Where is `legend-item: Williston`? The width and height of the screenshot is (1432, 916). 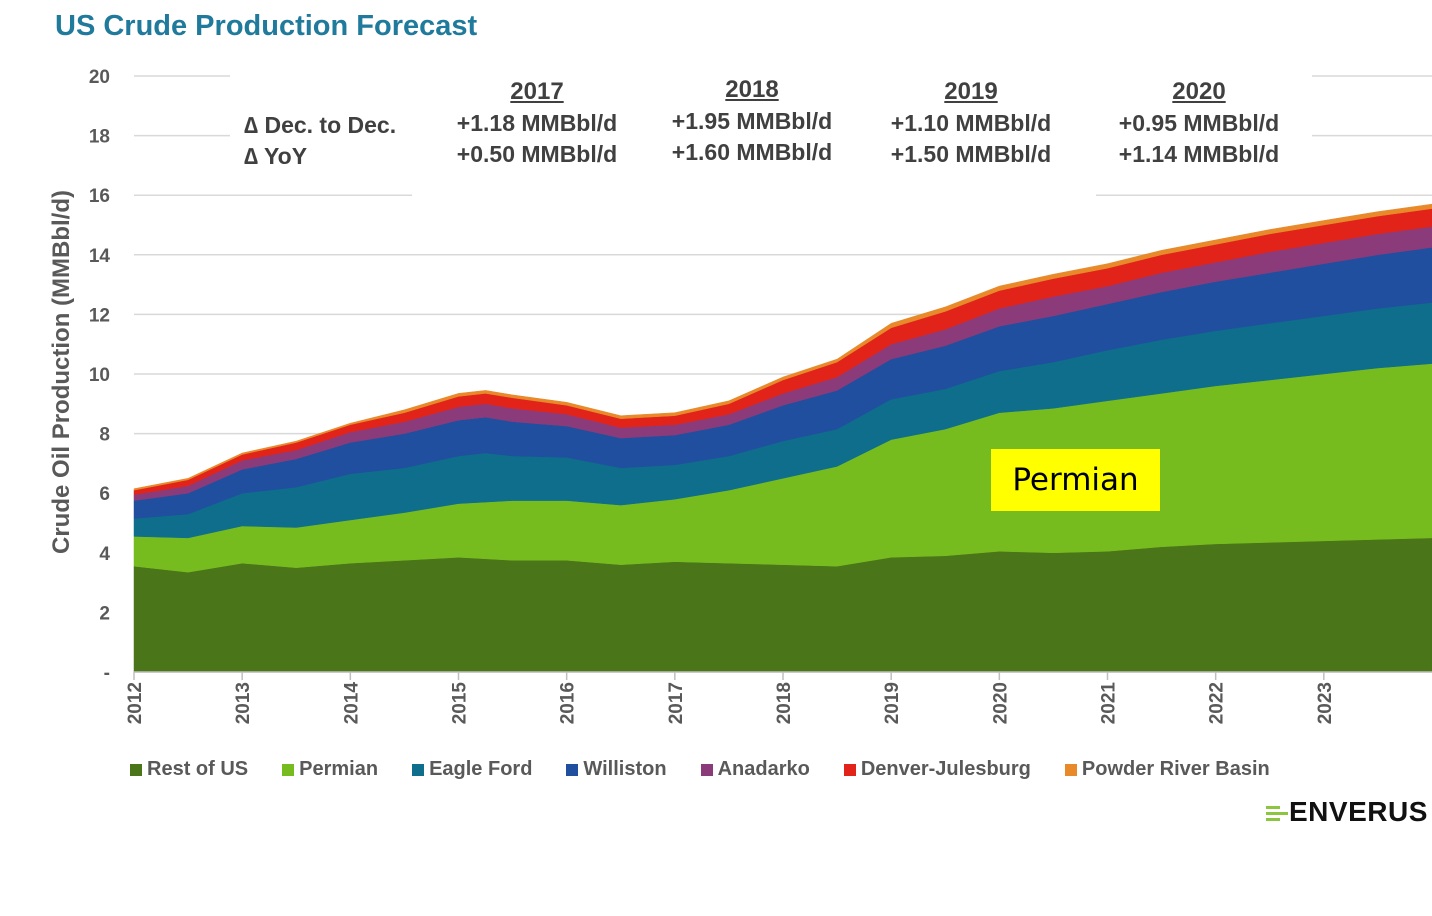
legend-item: Williston is located at coordinates (616, 769).